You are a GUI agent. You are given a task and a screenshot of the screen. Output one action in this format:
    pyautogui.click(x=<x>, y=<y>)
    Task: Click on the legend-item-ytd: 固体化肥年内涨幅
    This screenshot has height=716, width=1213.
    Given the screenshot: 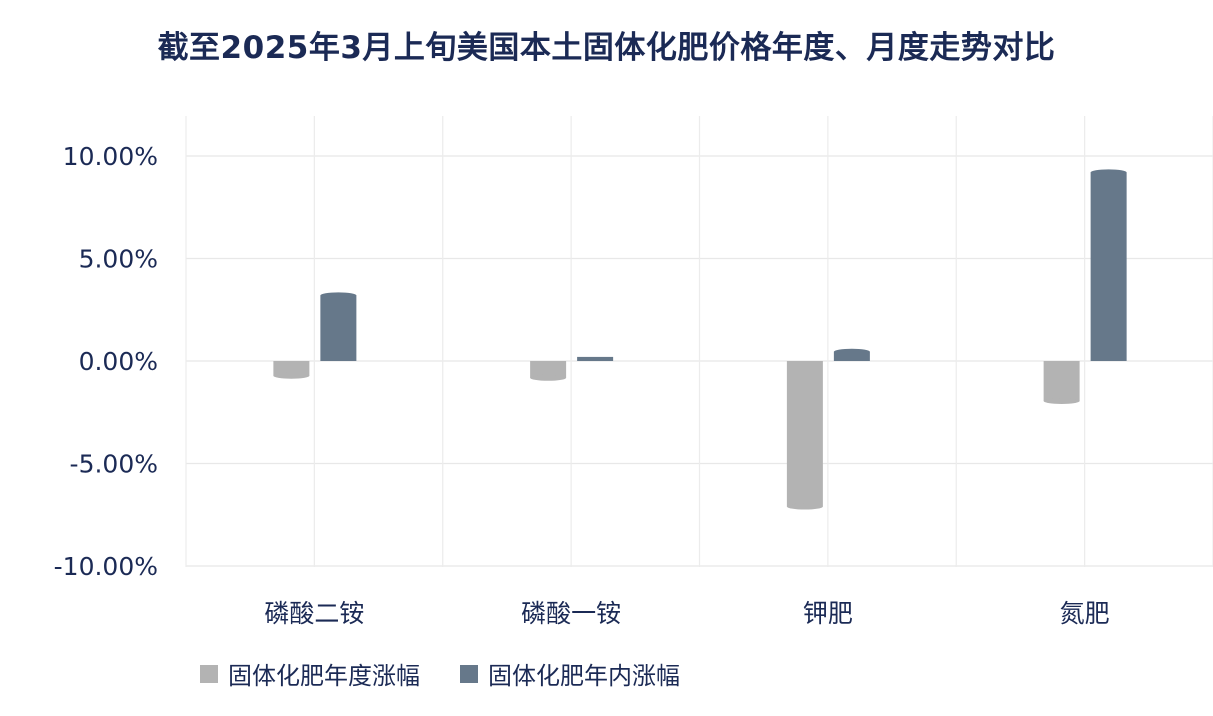 What is the action you would take?
    pyautogui.click(x=570, y=673)
    